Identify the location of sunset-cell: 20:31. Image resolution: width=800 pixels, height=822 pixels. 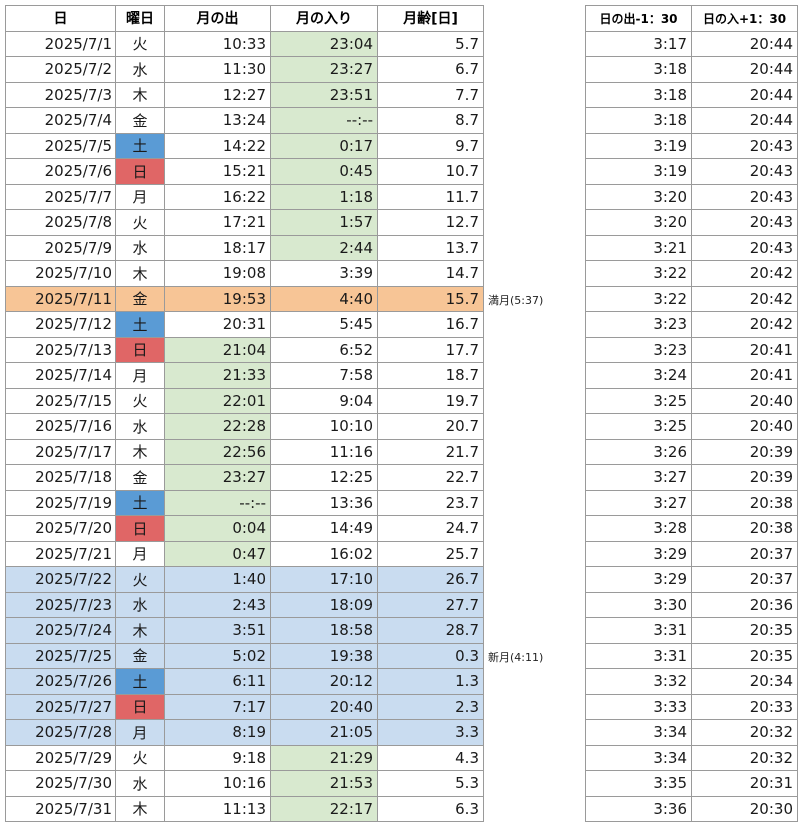
(744, 783).